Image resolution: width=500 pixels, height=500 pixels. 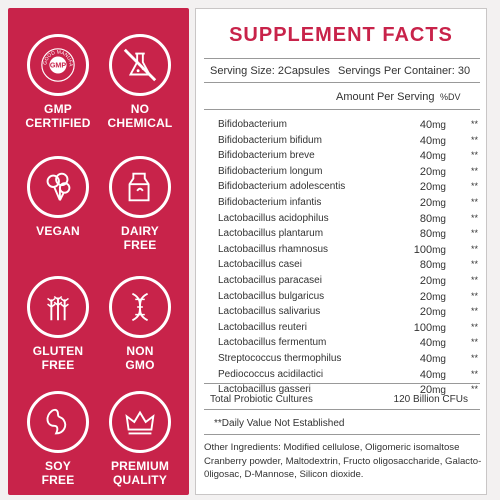 What do you see at coordinates (348, 345) in the screenshot?
I see `ingredient-row: Lactobacillus fermentum 40mg **` at bounding box center [348, 345].